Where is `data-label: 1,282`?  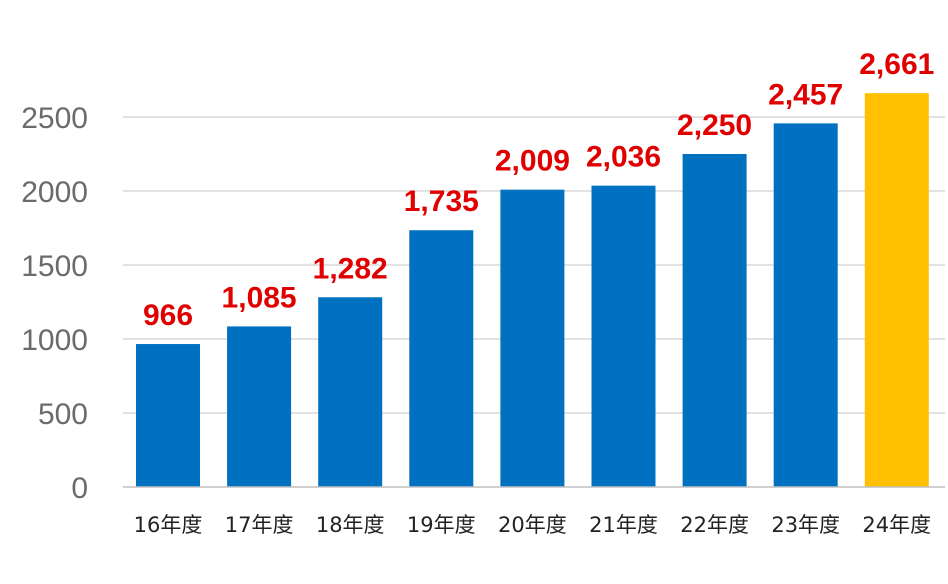 data-label: 1,282 is located at coordinates (350, 268).